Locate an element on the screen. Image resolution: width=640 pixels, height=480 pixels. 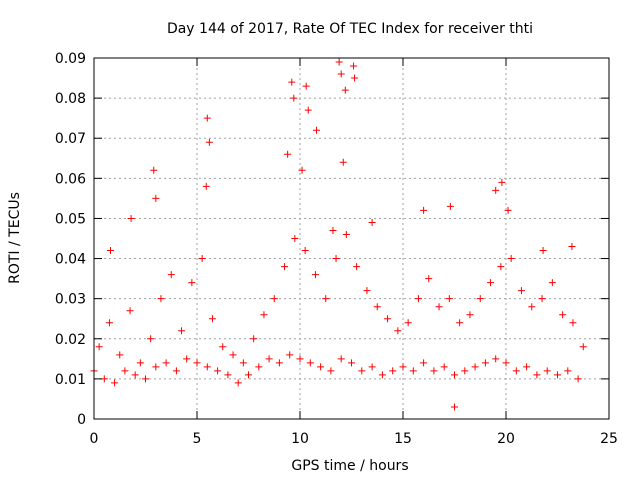
x-tick-label: 5 is located at coordinates (197, 439).